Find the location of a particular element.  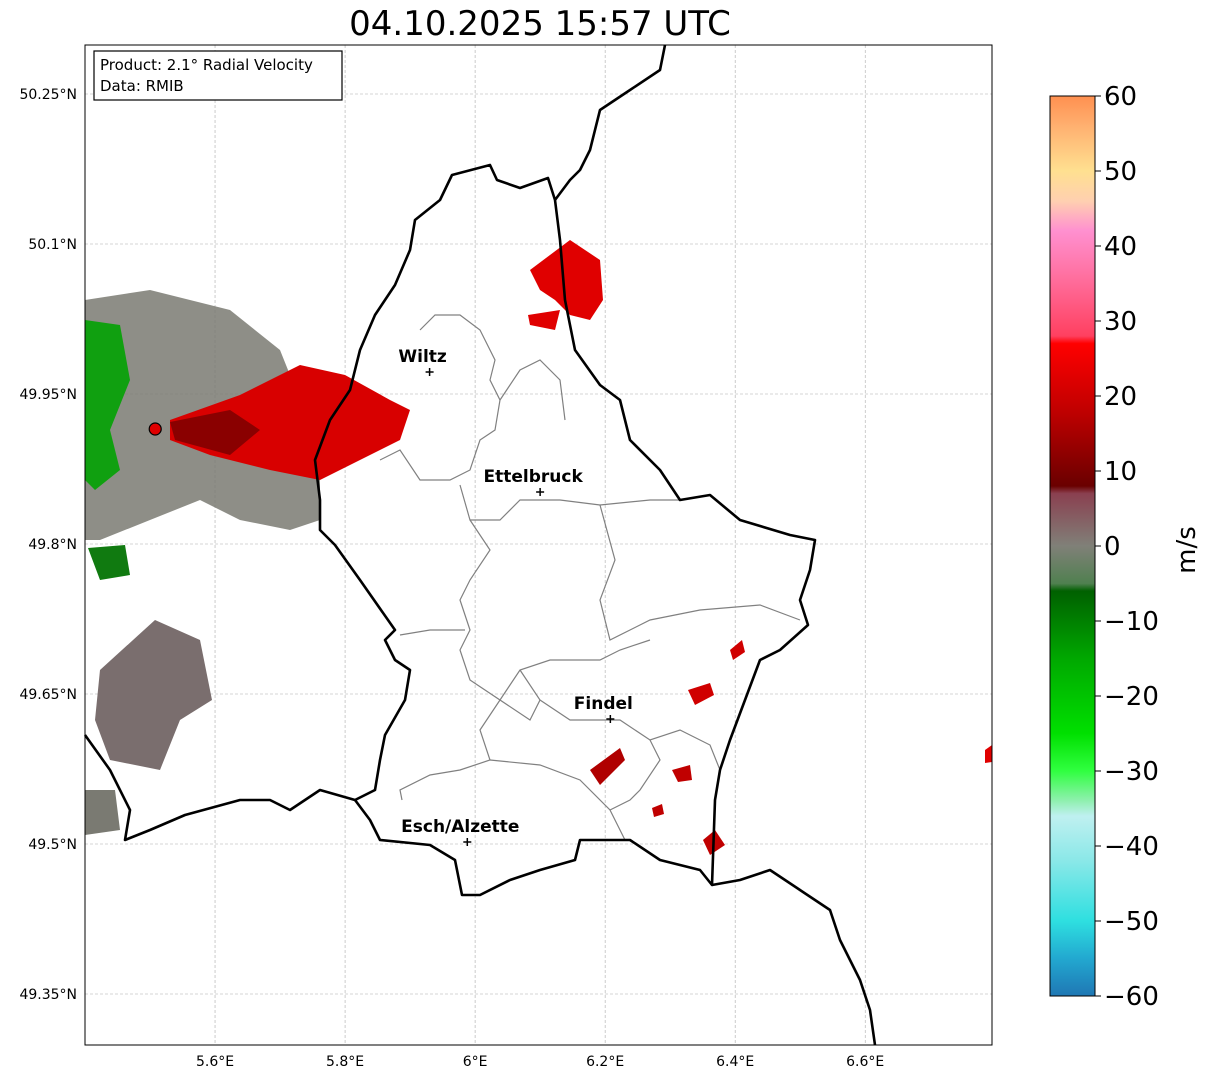

city-labels: Wiltz Ettelbruck Findel Esch/Alzette is located at coordinates (515, 596).